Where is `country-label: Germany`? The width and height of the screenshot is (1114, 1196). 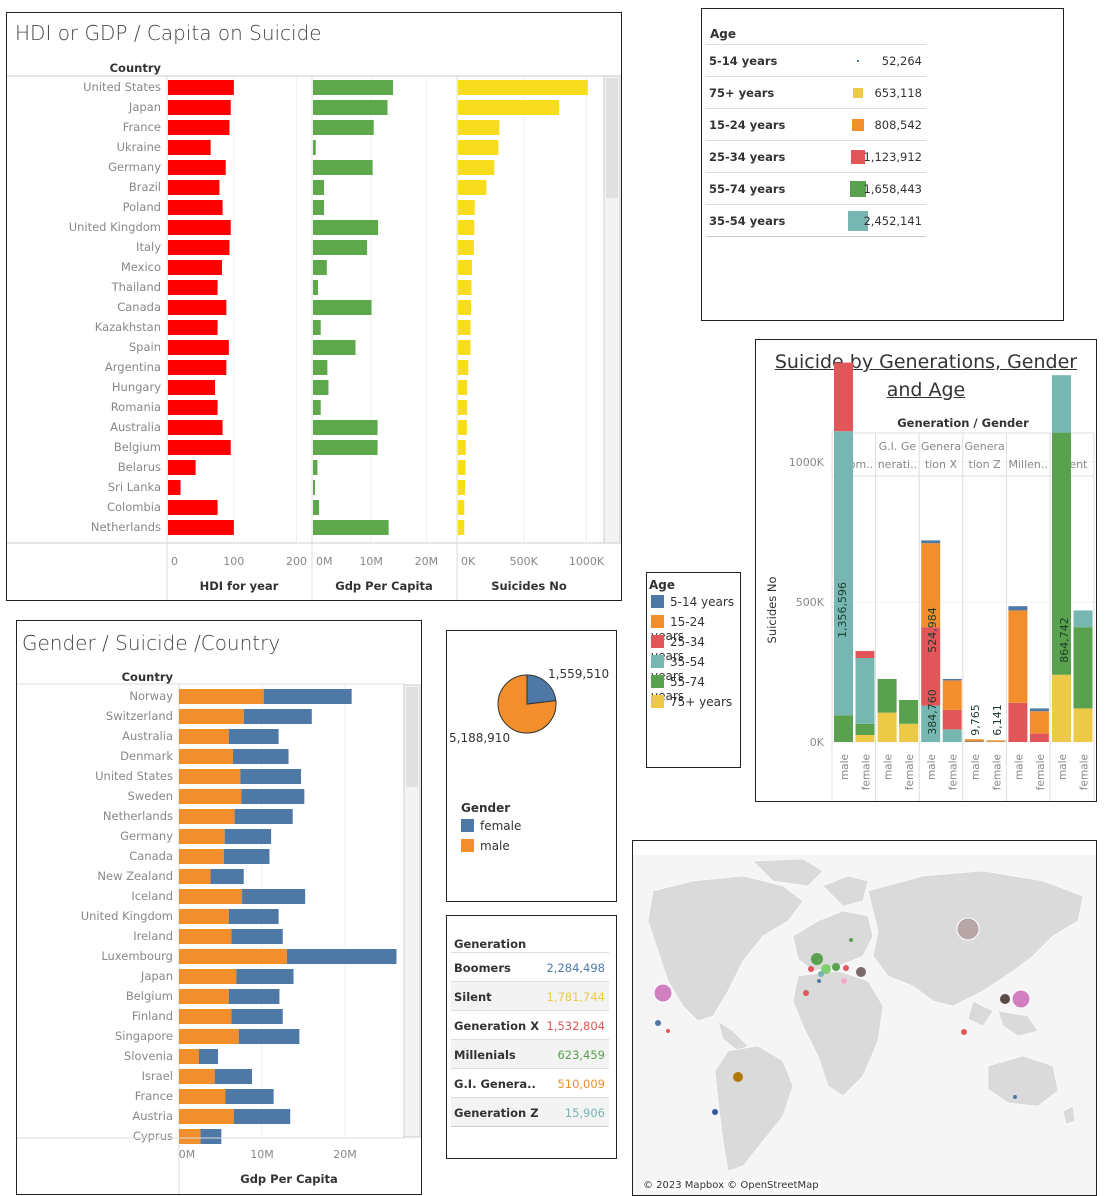 country-label: Germany is located at coordinates (146, 836).